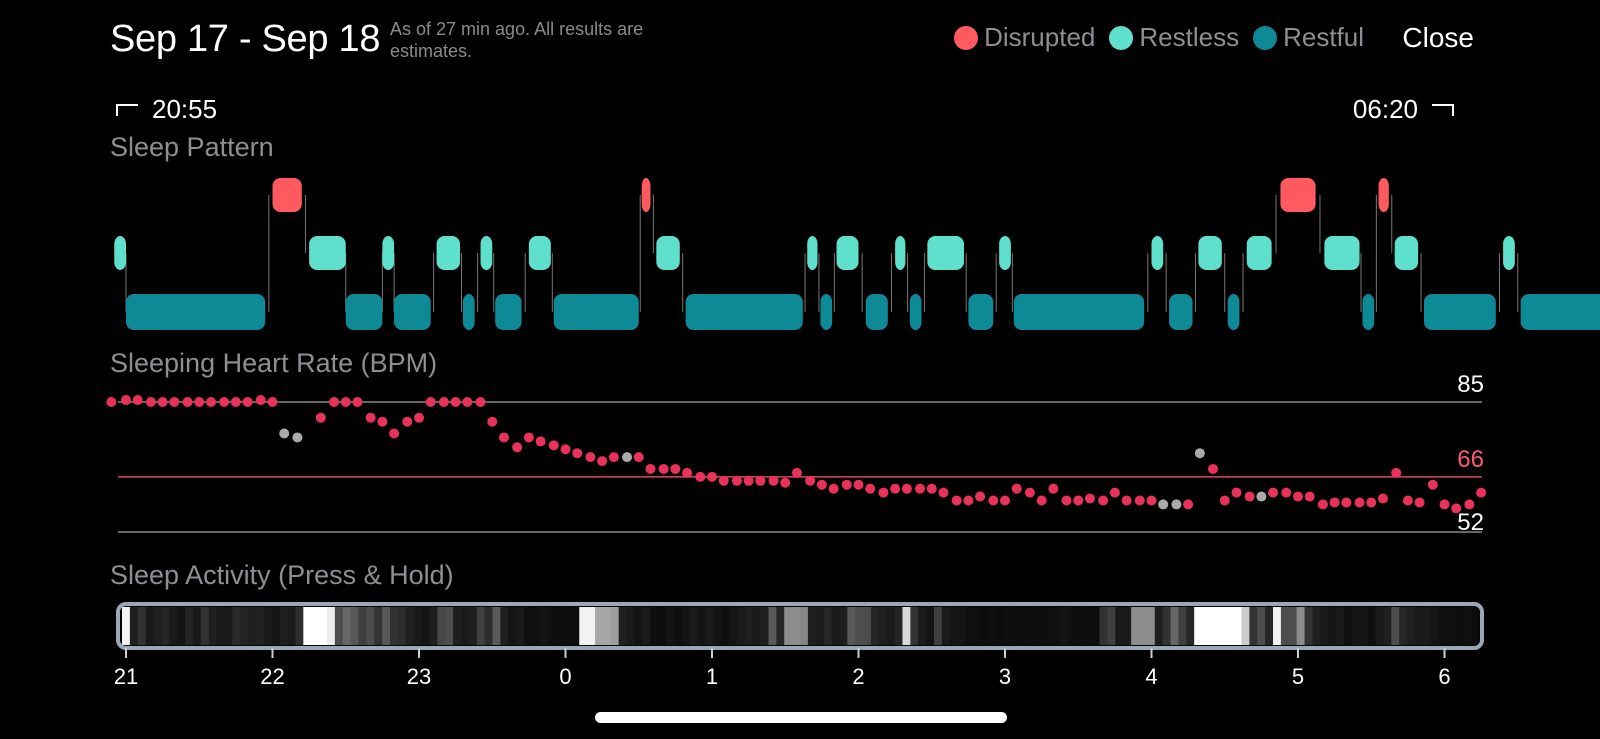 Image resolution: width=1600 pixels, height=739 pixels. Describe the element at coordinates (801, 717) in the screenshot. I see `home-indicator` at that location.